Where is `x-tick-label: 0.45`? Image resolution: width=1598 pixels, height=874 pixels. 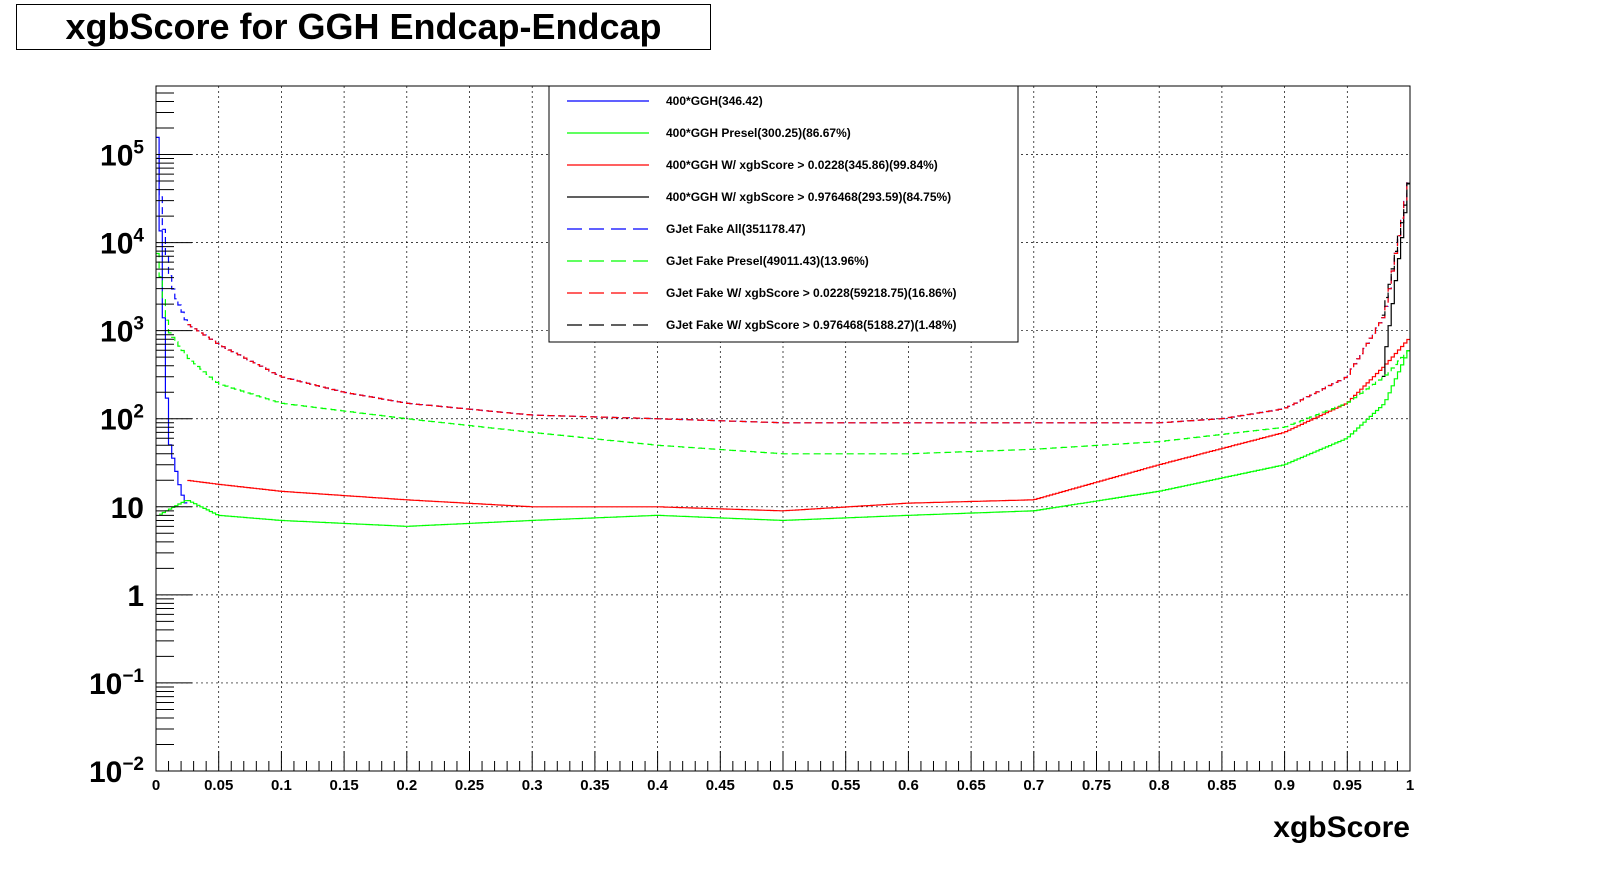 x-tick-label: 0.45 is located at coordinates (720, 785).